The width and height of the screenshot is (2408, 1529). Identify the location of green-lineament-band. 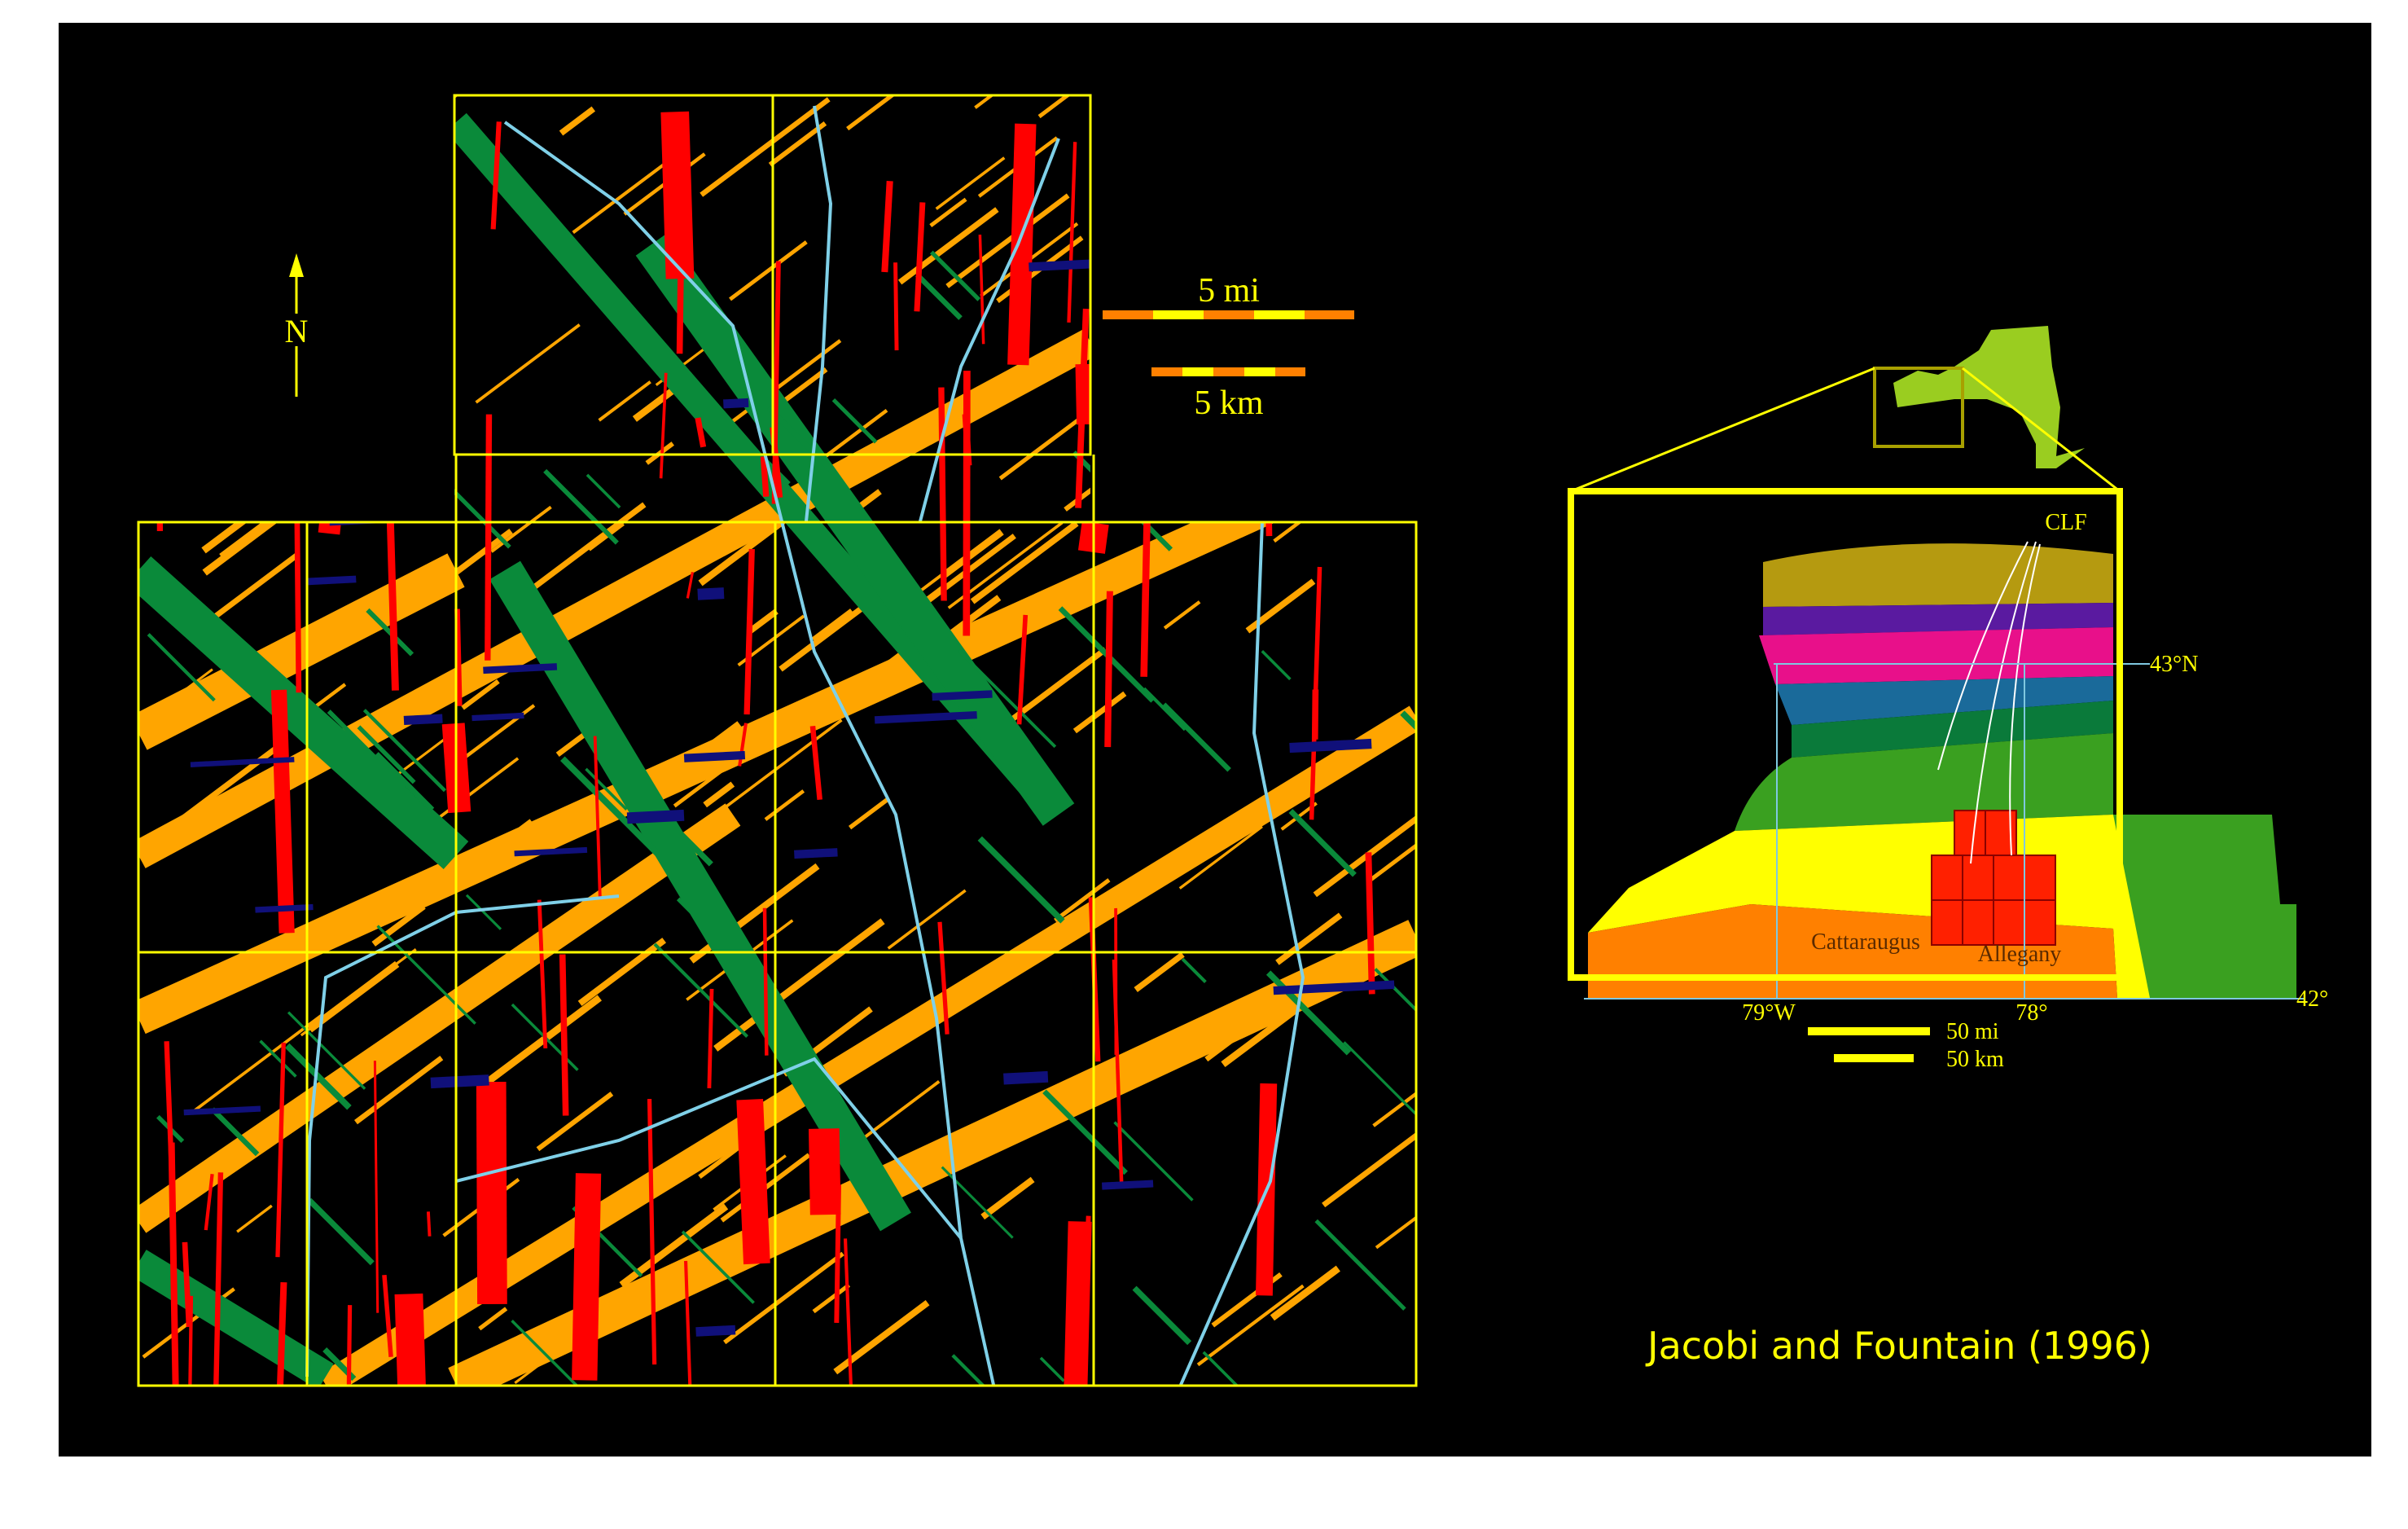
(700, 896).